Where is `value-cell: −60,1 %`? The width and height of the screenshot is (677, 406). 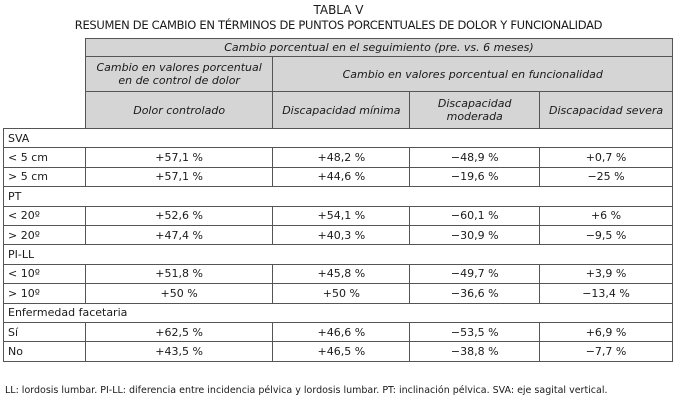
value-cell: −60,1 % is located at coordinates (475, 215).